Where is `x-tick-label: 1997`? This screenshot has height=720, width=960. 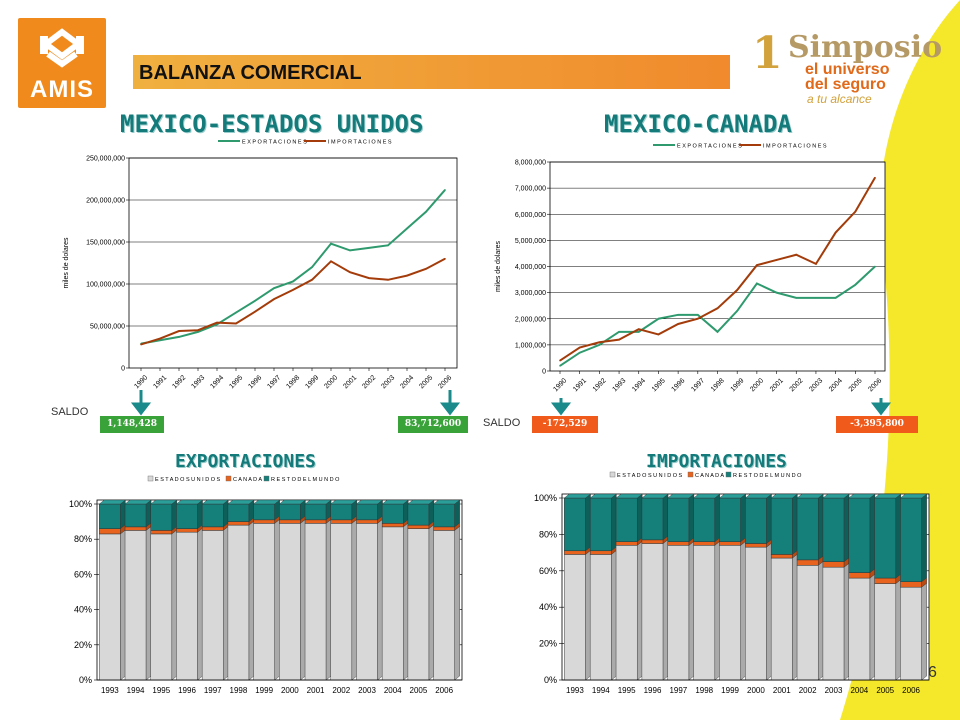
x-tick-label: 1997 is located at coordinates (678, 690).